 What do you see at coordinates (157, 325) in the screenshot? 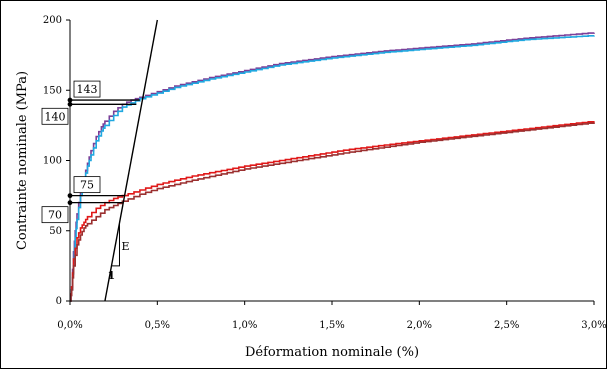
I see `x-tick-label: 0,5%` at bounding box center [157, 325].